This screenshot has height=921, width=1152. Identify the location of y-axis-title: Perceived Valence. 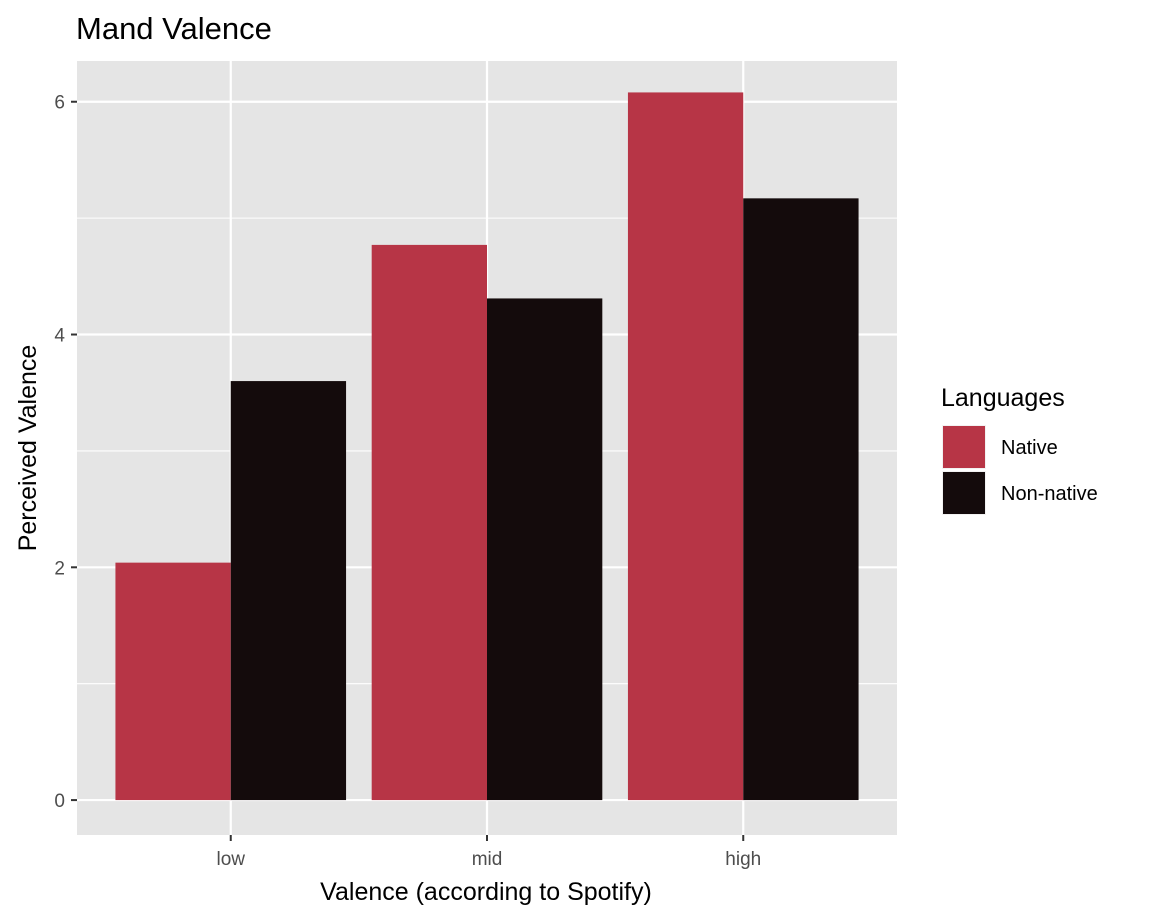
(28, 448).